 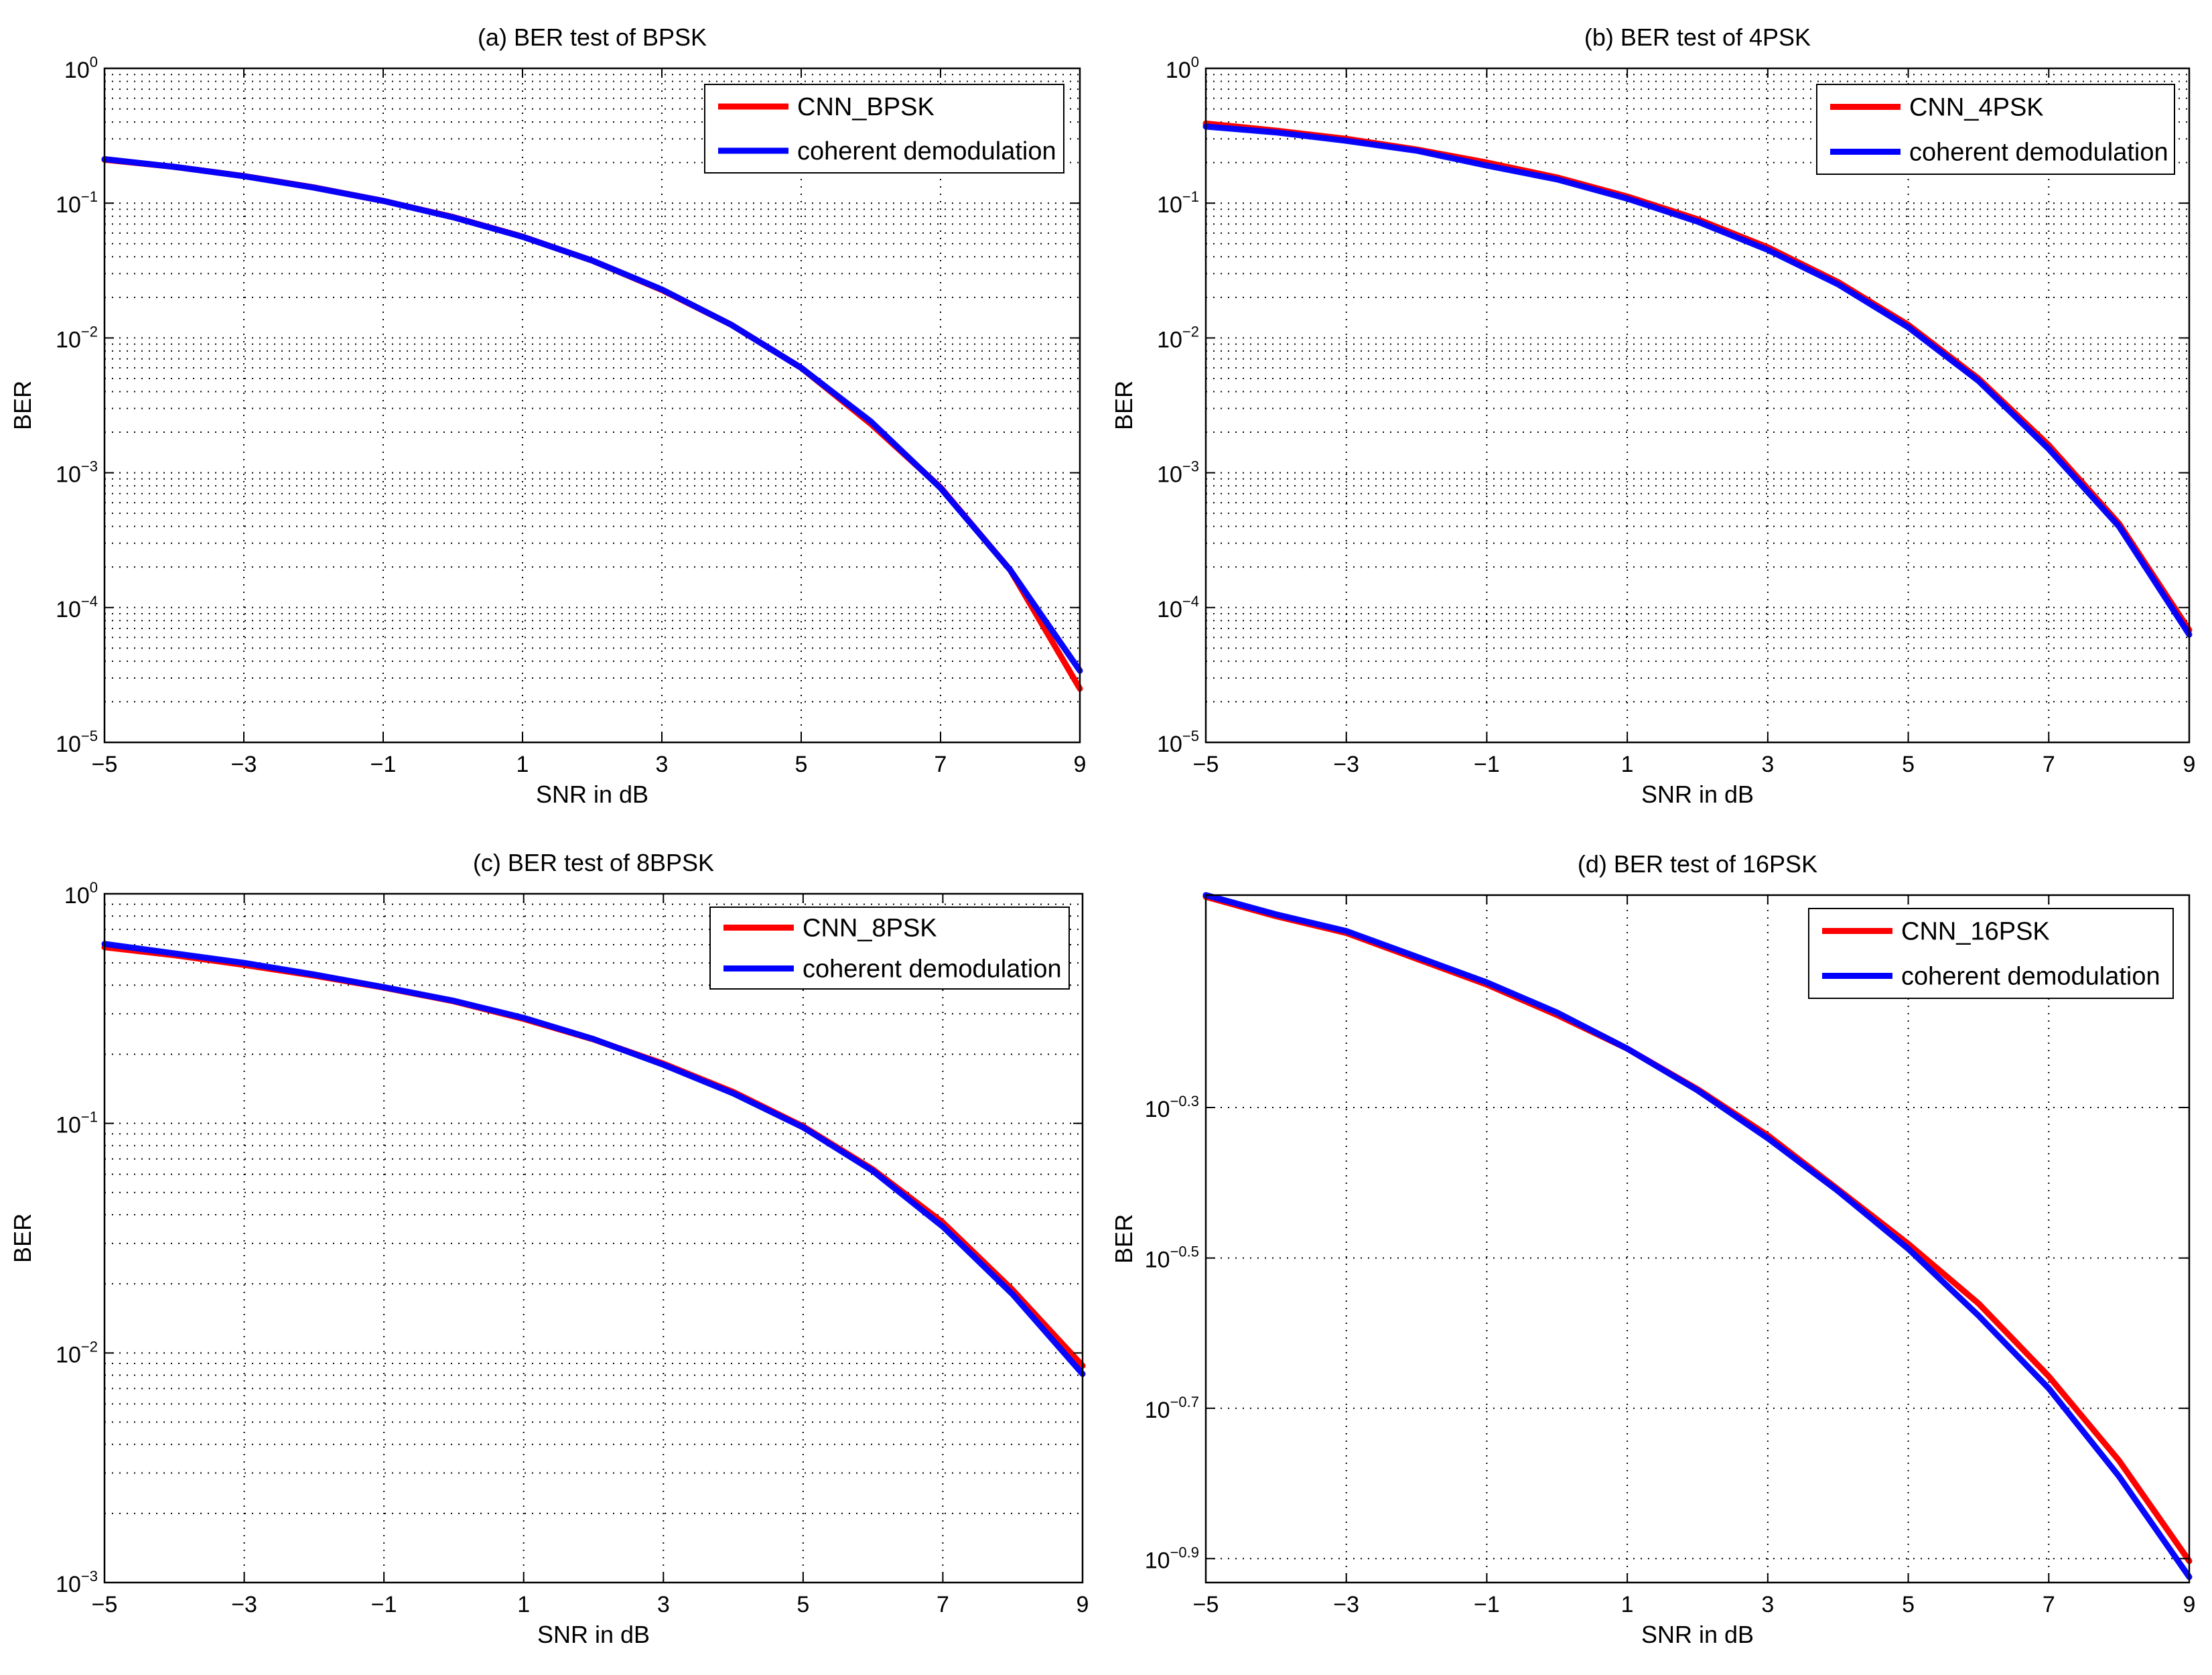 What do you see at coordinates (1172, 1559) in the screenshot?
I see `y-tick-label: 10−0.9` at bounding box center [1172, 1559].